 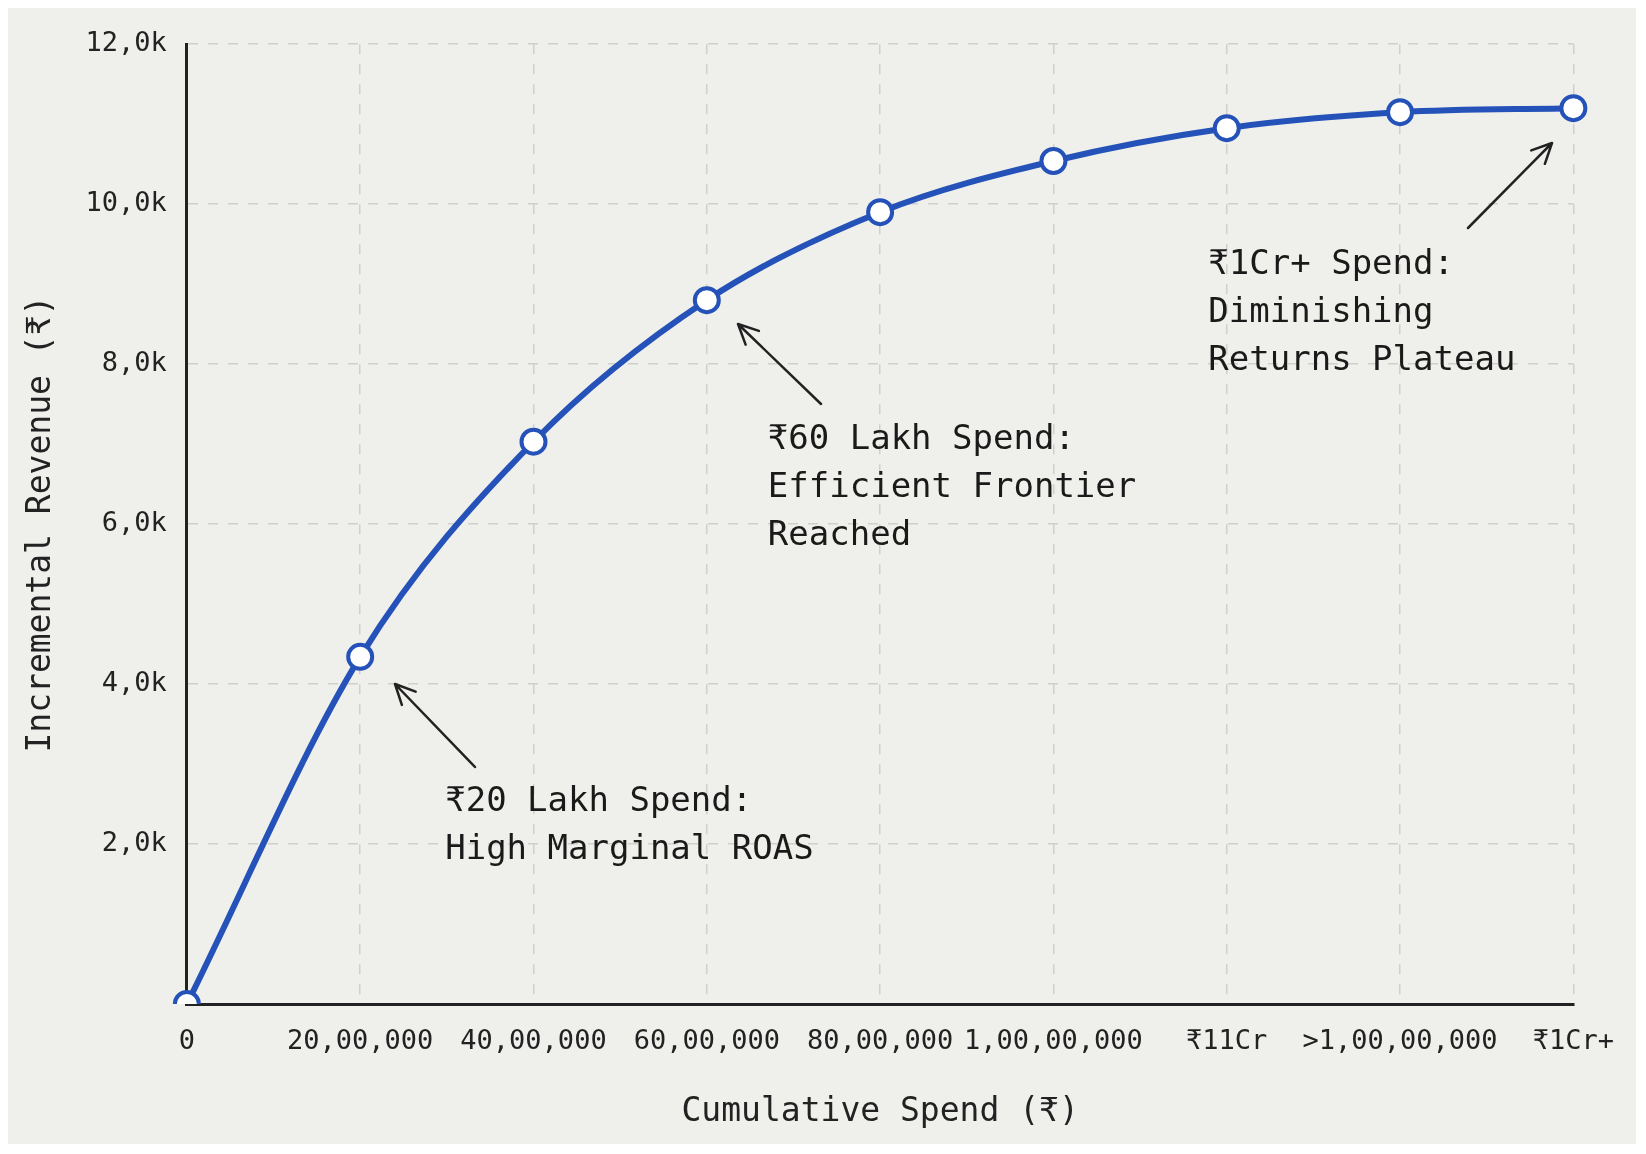 I want to click on y-tick-label: 4,0k, so click(x=134, y=682).